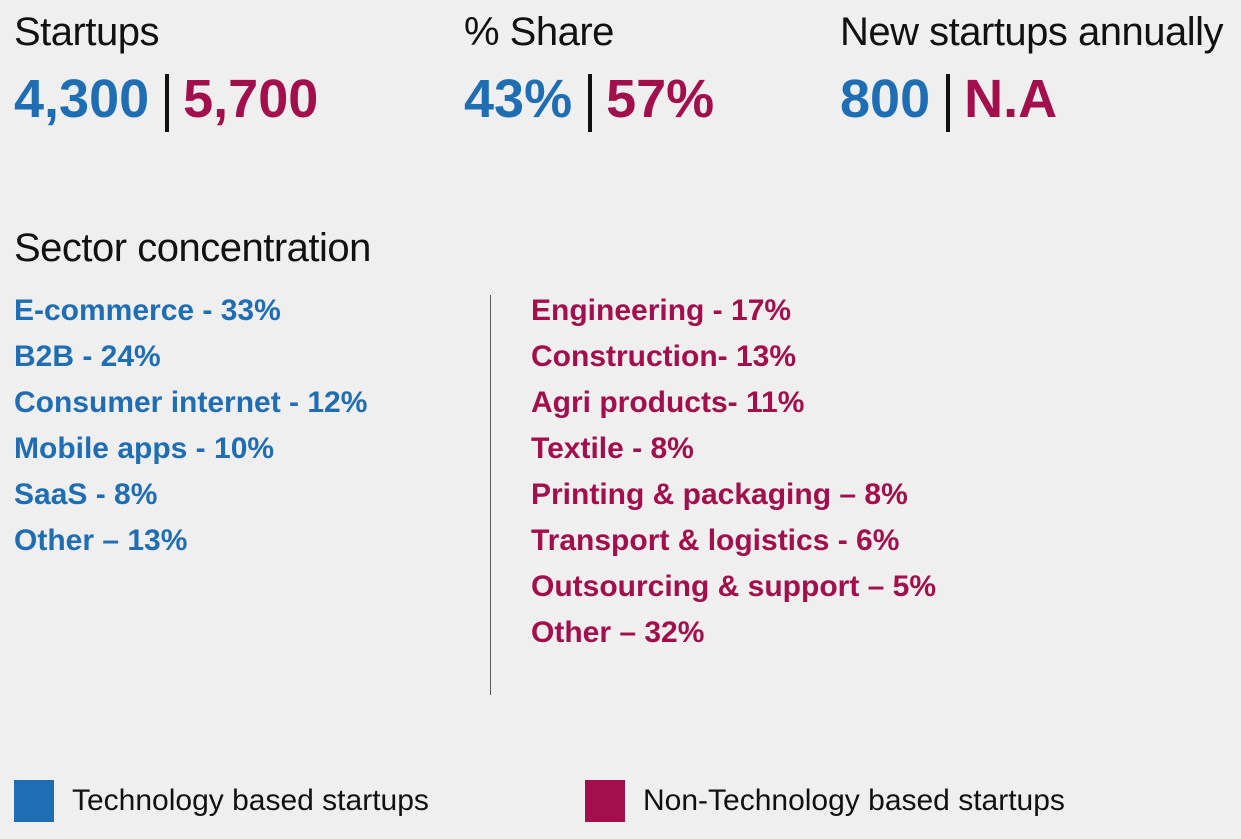  I want to click on stat-share: % Share 43% 57%, so click(589, 70).